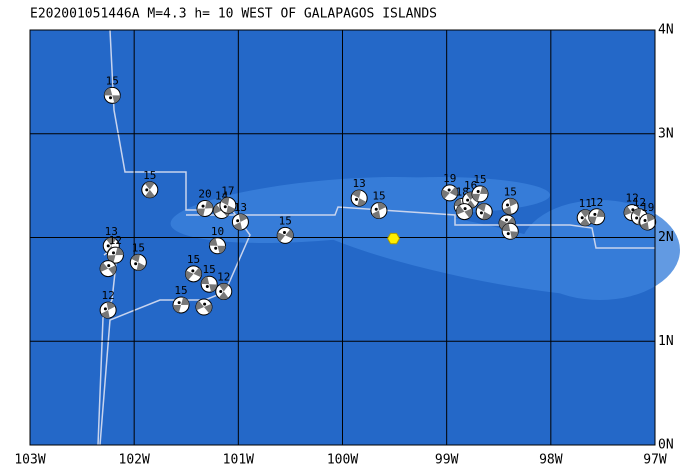 This screenshot has width=689, height=475. Describe the element at coordinates (134, 460) in the screenshot. I see `x-tick-label: 102W` at that location.